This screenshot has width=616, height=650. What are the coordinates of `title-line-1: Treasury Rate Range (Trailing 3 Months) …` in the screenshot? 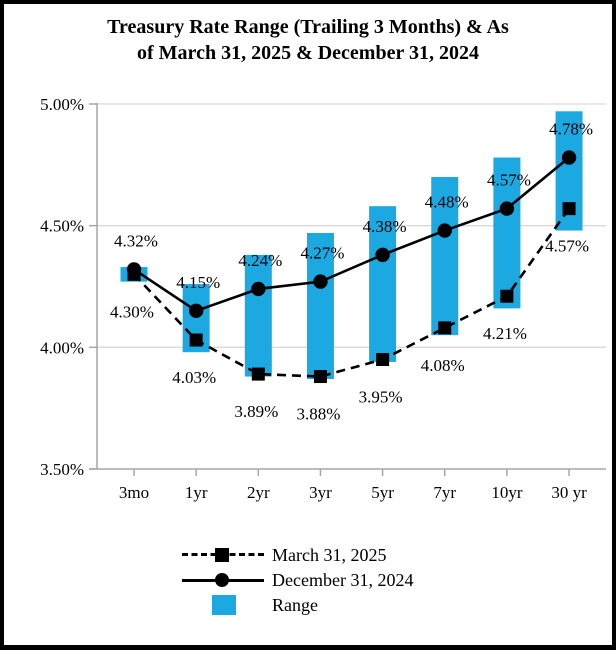 It's located at (308, 27).